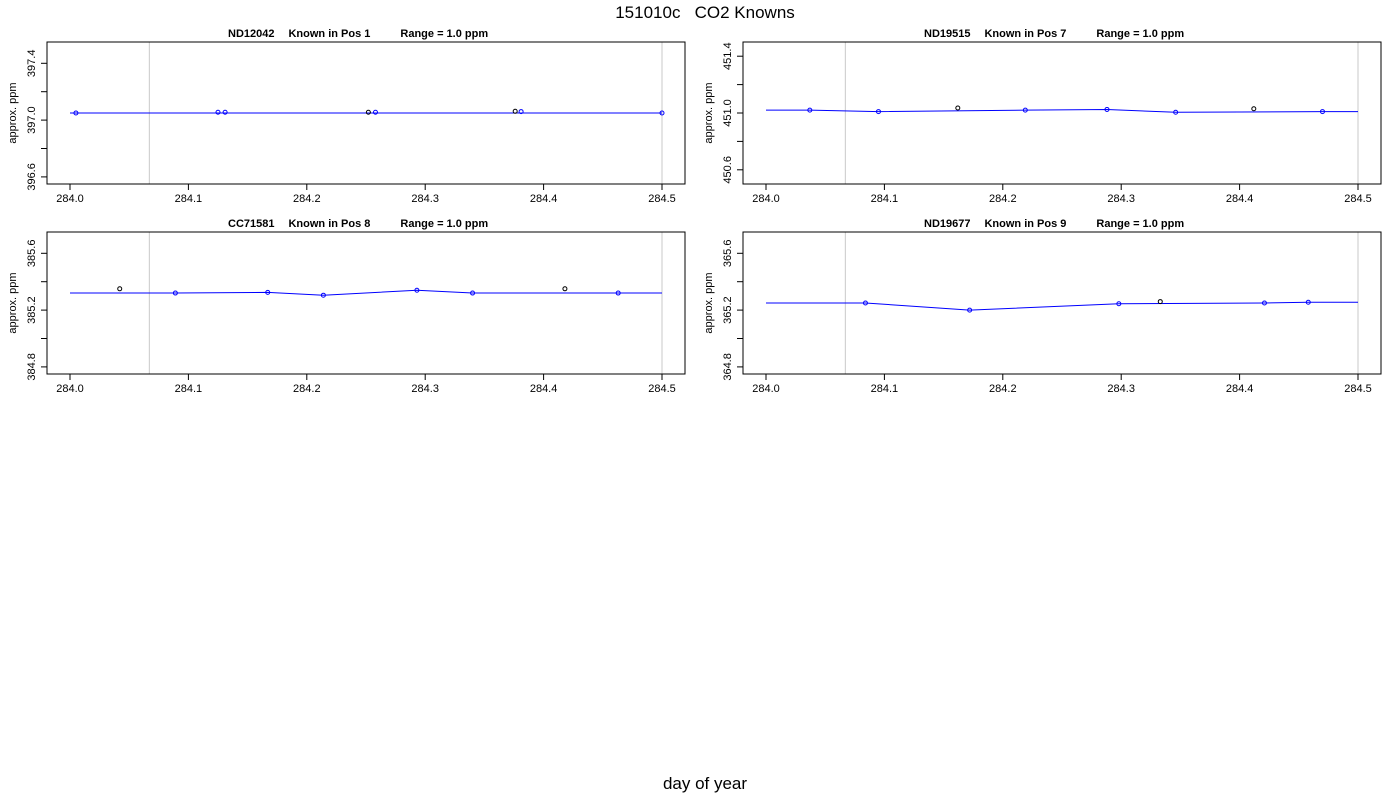  I want to click on panel-title-part: ND12042, so click(251, 34).